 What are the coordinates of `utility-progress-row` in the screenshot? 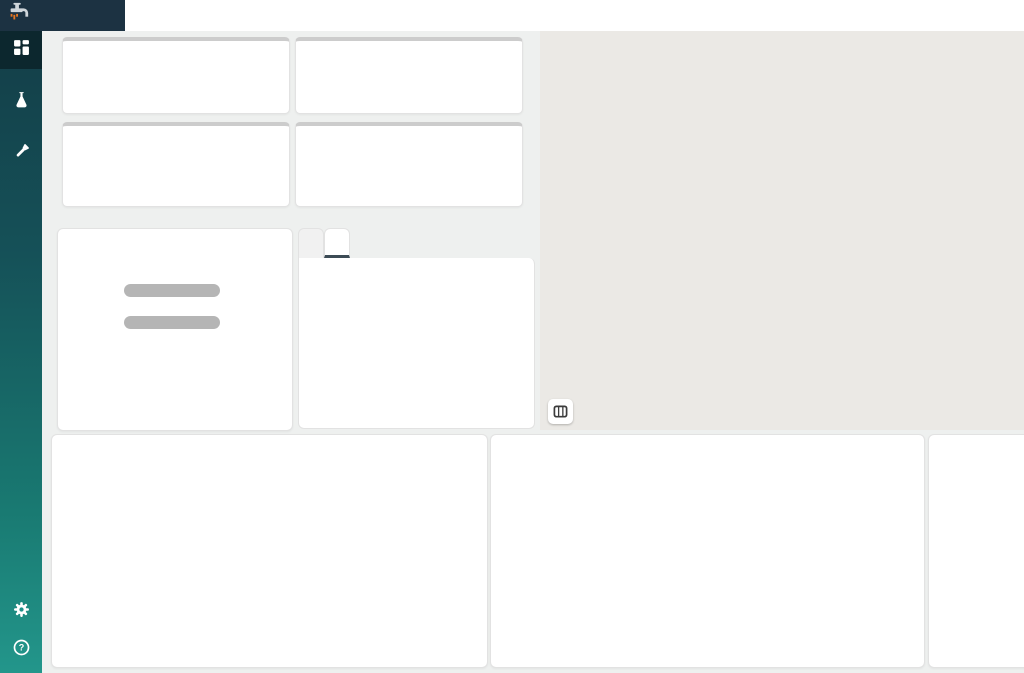 It's located at (175, 288).